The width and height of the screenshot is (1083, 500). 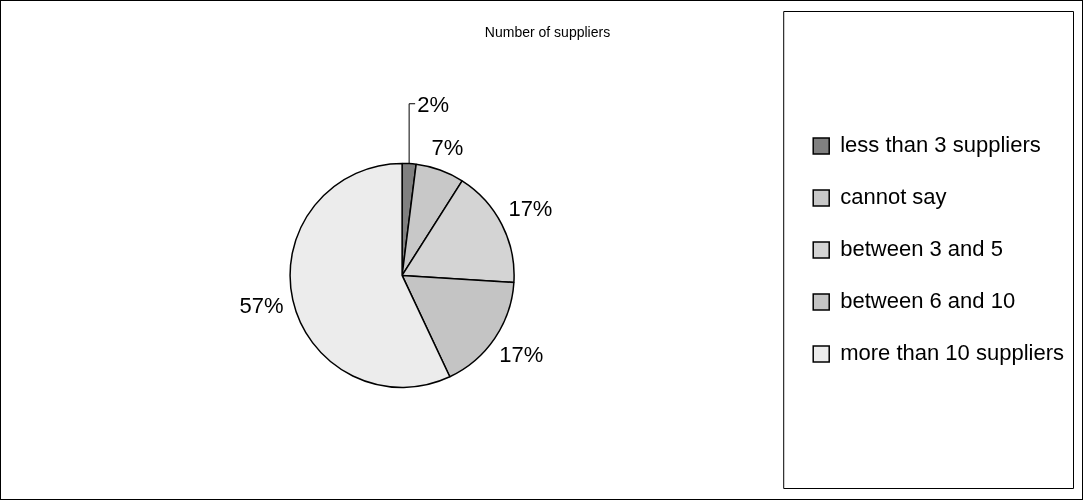 What do you see at coordinates (261, 305) in the screenshot?
I see `data-label: 57%` at bounding box center [261, 305].